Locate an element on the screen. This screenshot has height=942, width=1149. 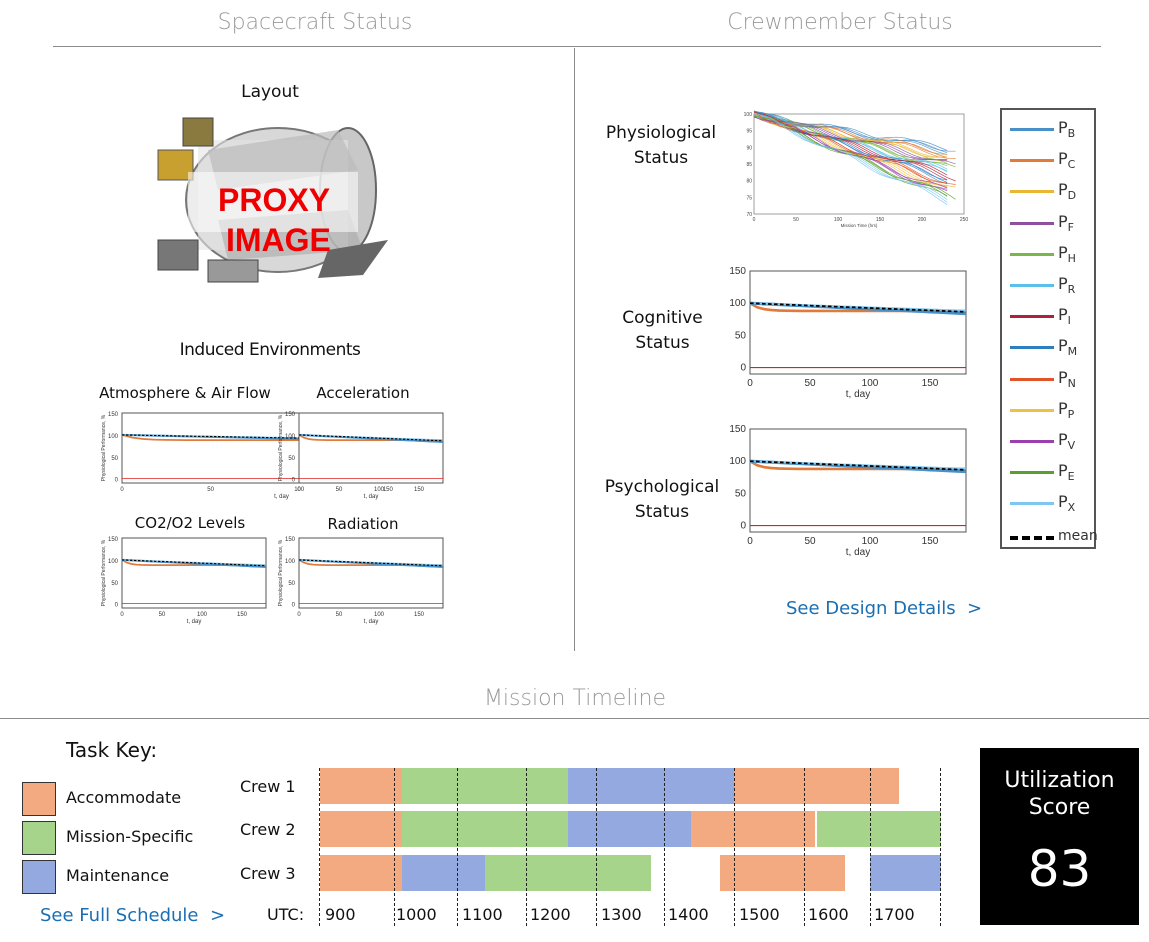
legend-label: PB is located at coordinates (1067, 129).